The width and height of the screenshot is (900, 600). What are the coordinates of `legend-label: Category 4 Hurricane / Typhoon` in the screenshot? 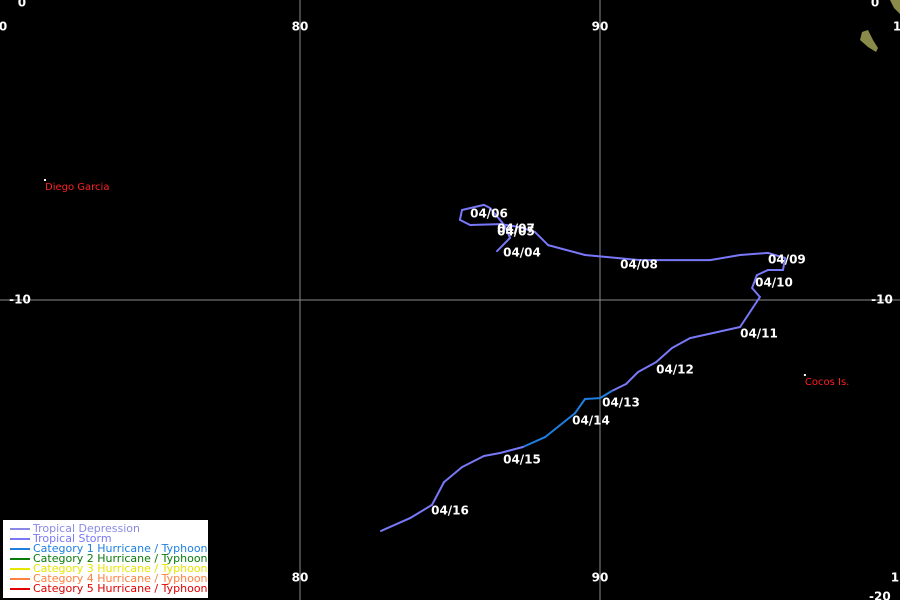 It's located at (120, 578).